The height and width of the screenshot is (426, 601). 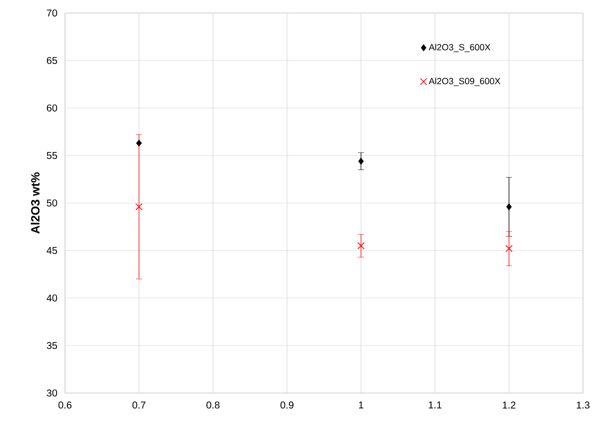 I want to click on x-tick-label: 1.2, so click(x=509, y=405).